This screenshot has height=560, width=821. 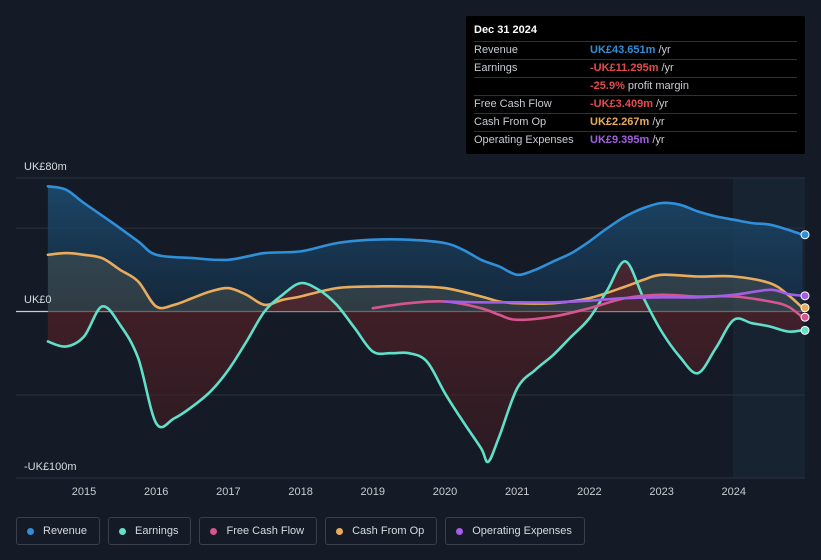 What do you see at coordinates (265, 531) in the screenshot?
I see `legend-label: Free Cash Flow` at bounding box center [265, 531].